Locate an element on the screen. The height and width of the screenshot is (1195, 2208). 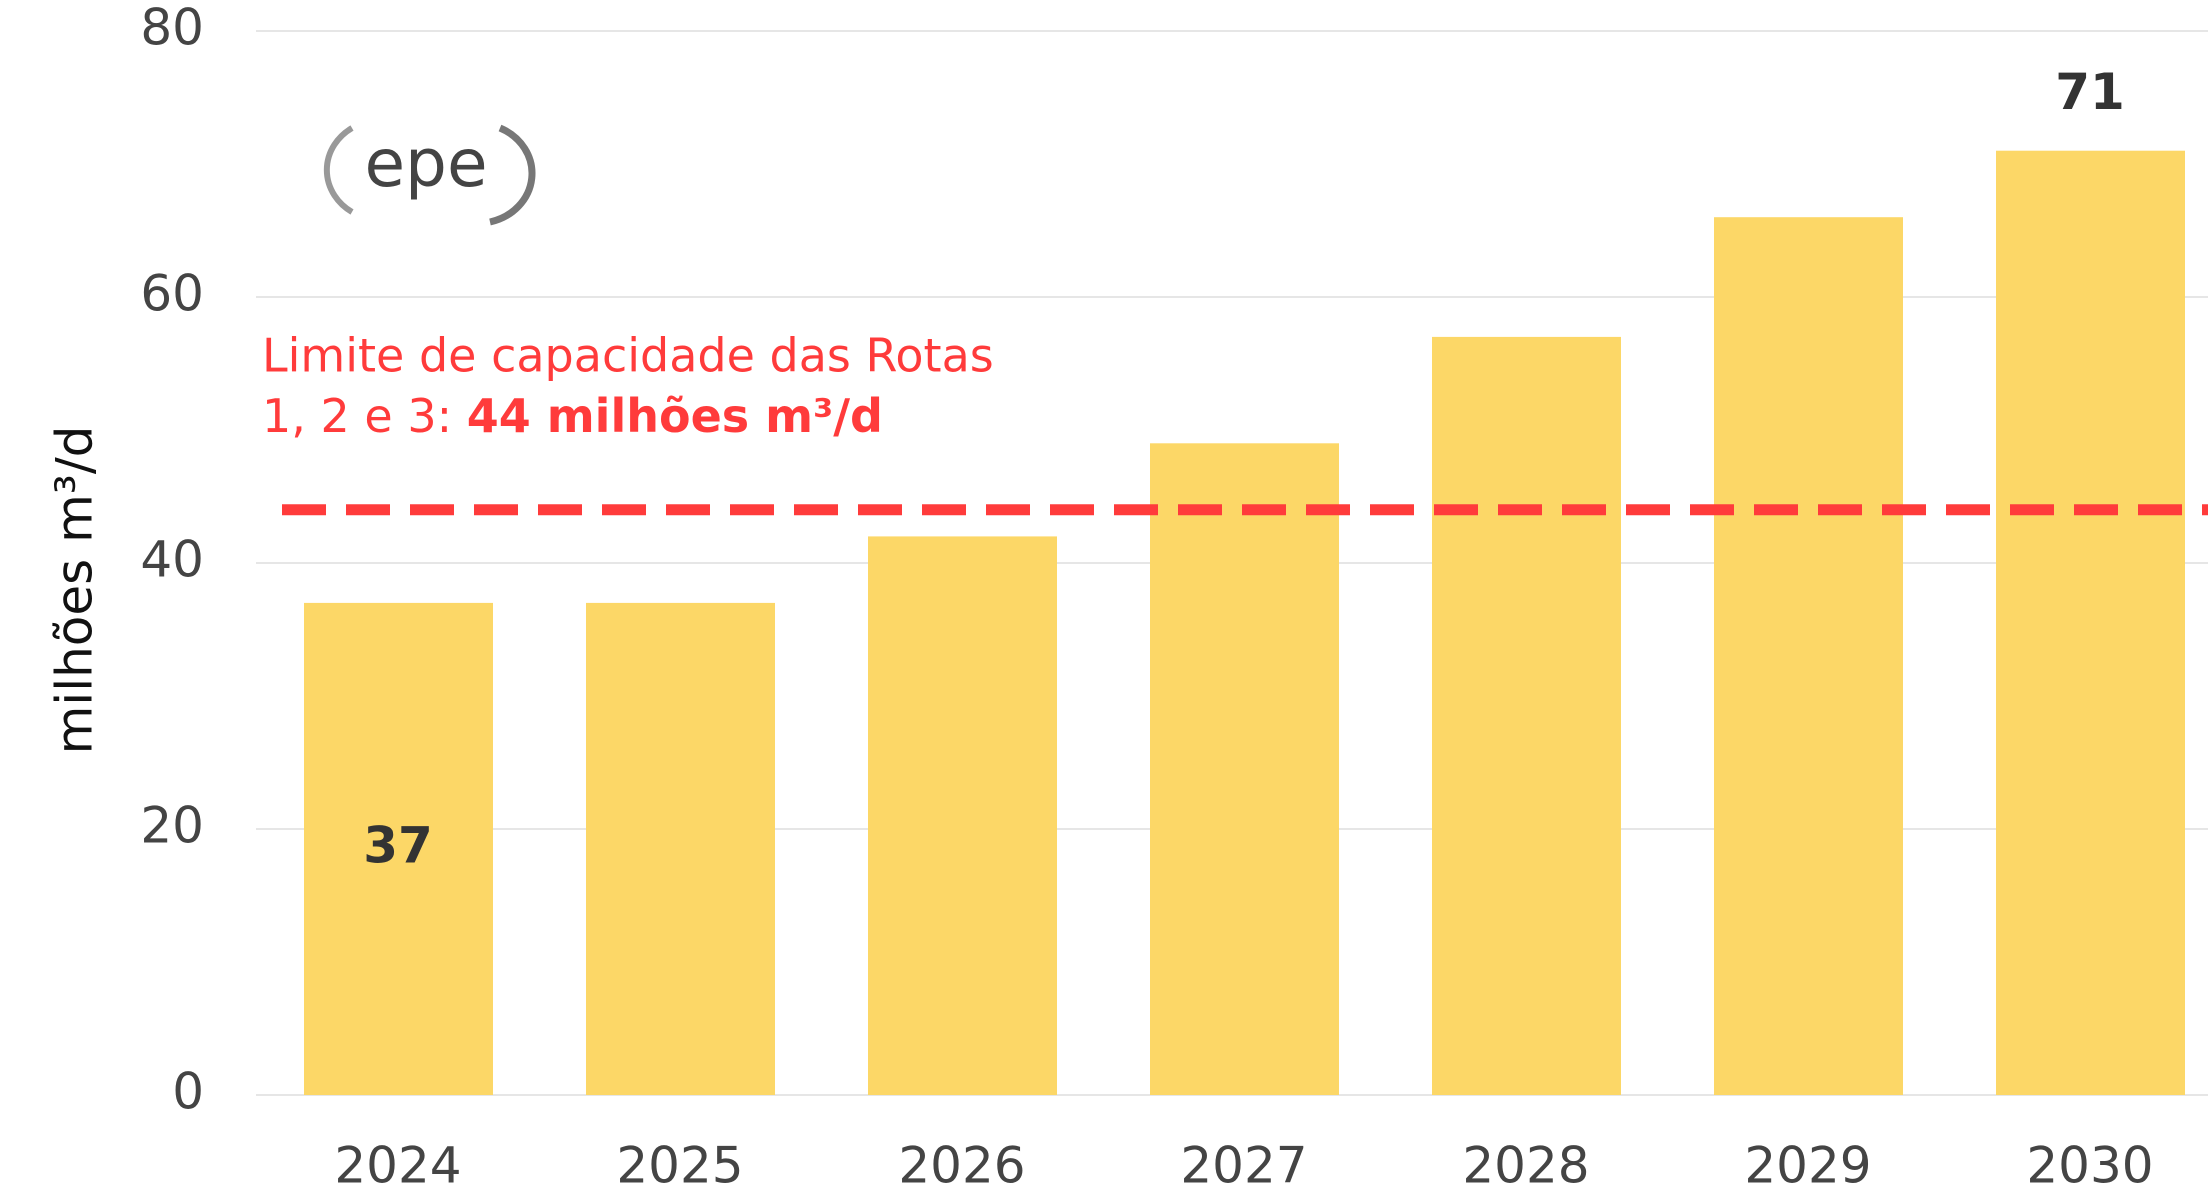
annotation: Limite de capacidade das Rotas is located at coordinates (628, 356).